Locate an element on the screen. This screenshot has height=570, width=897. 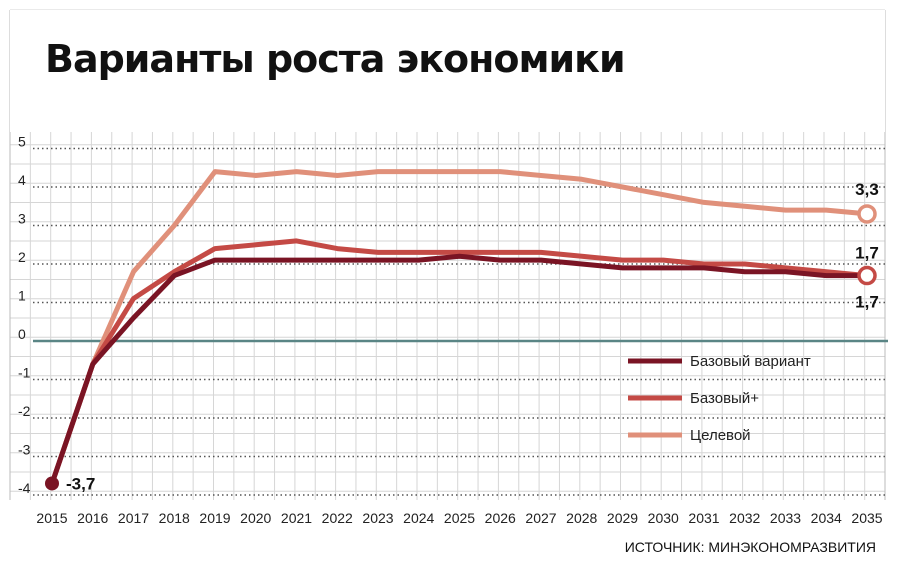
data-label: -3,7 is located at coordinates (80, 483).